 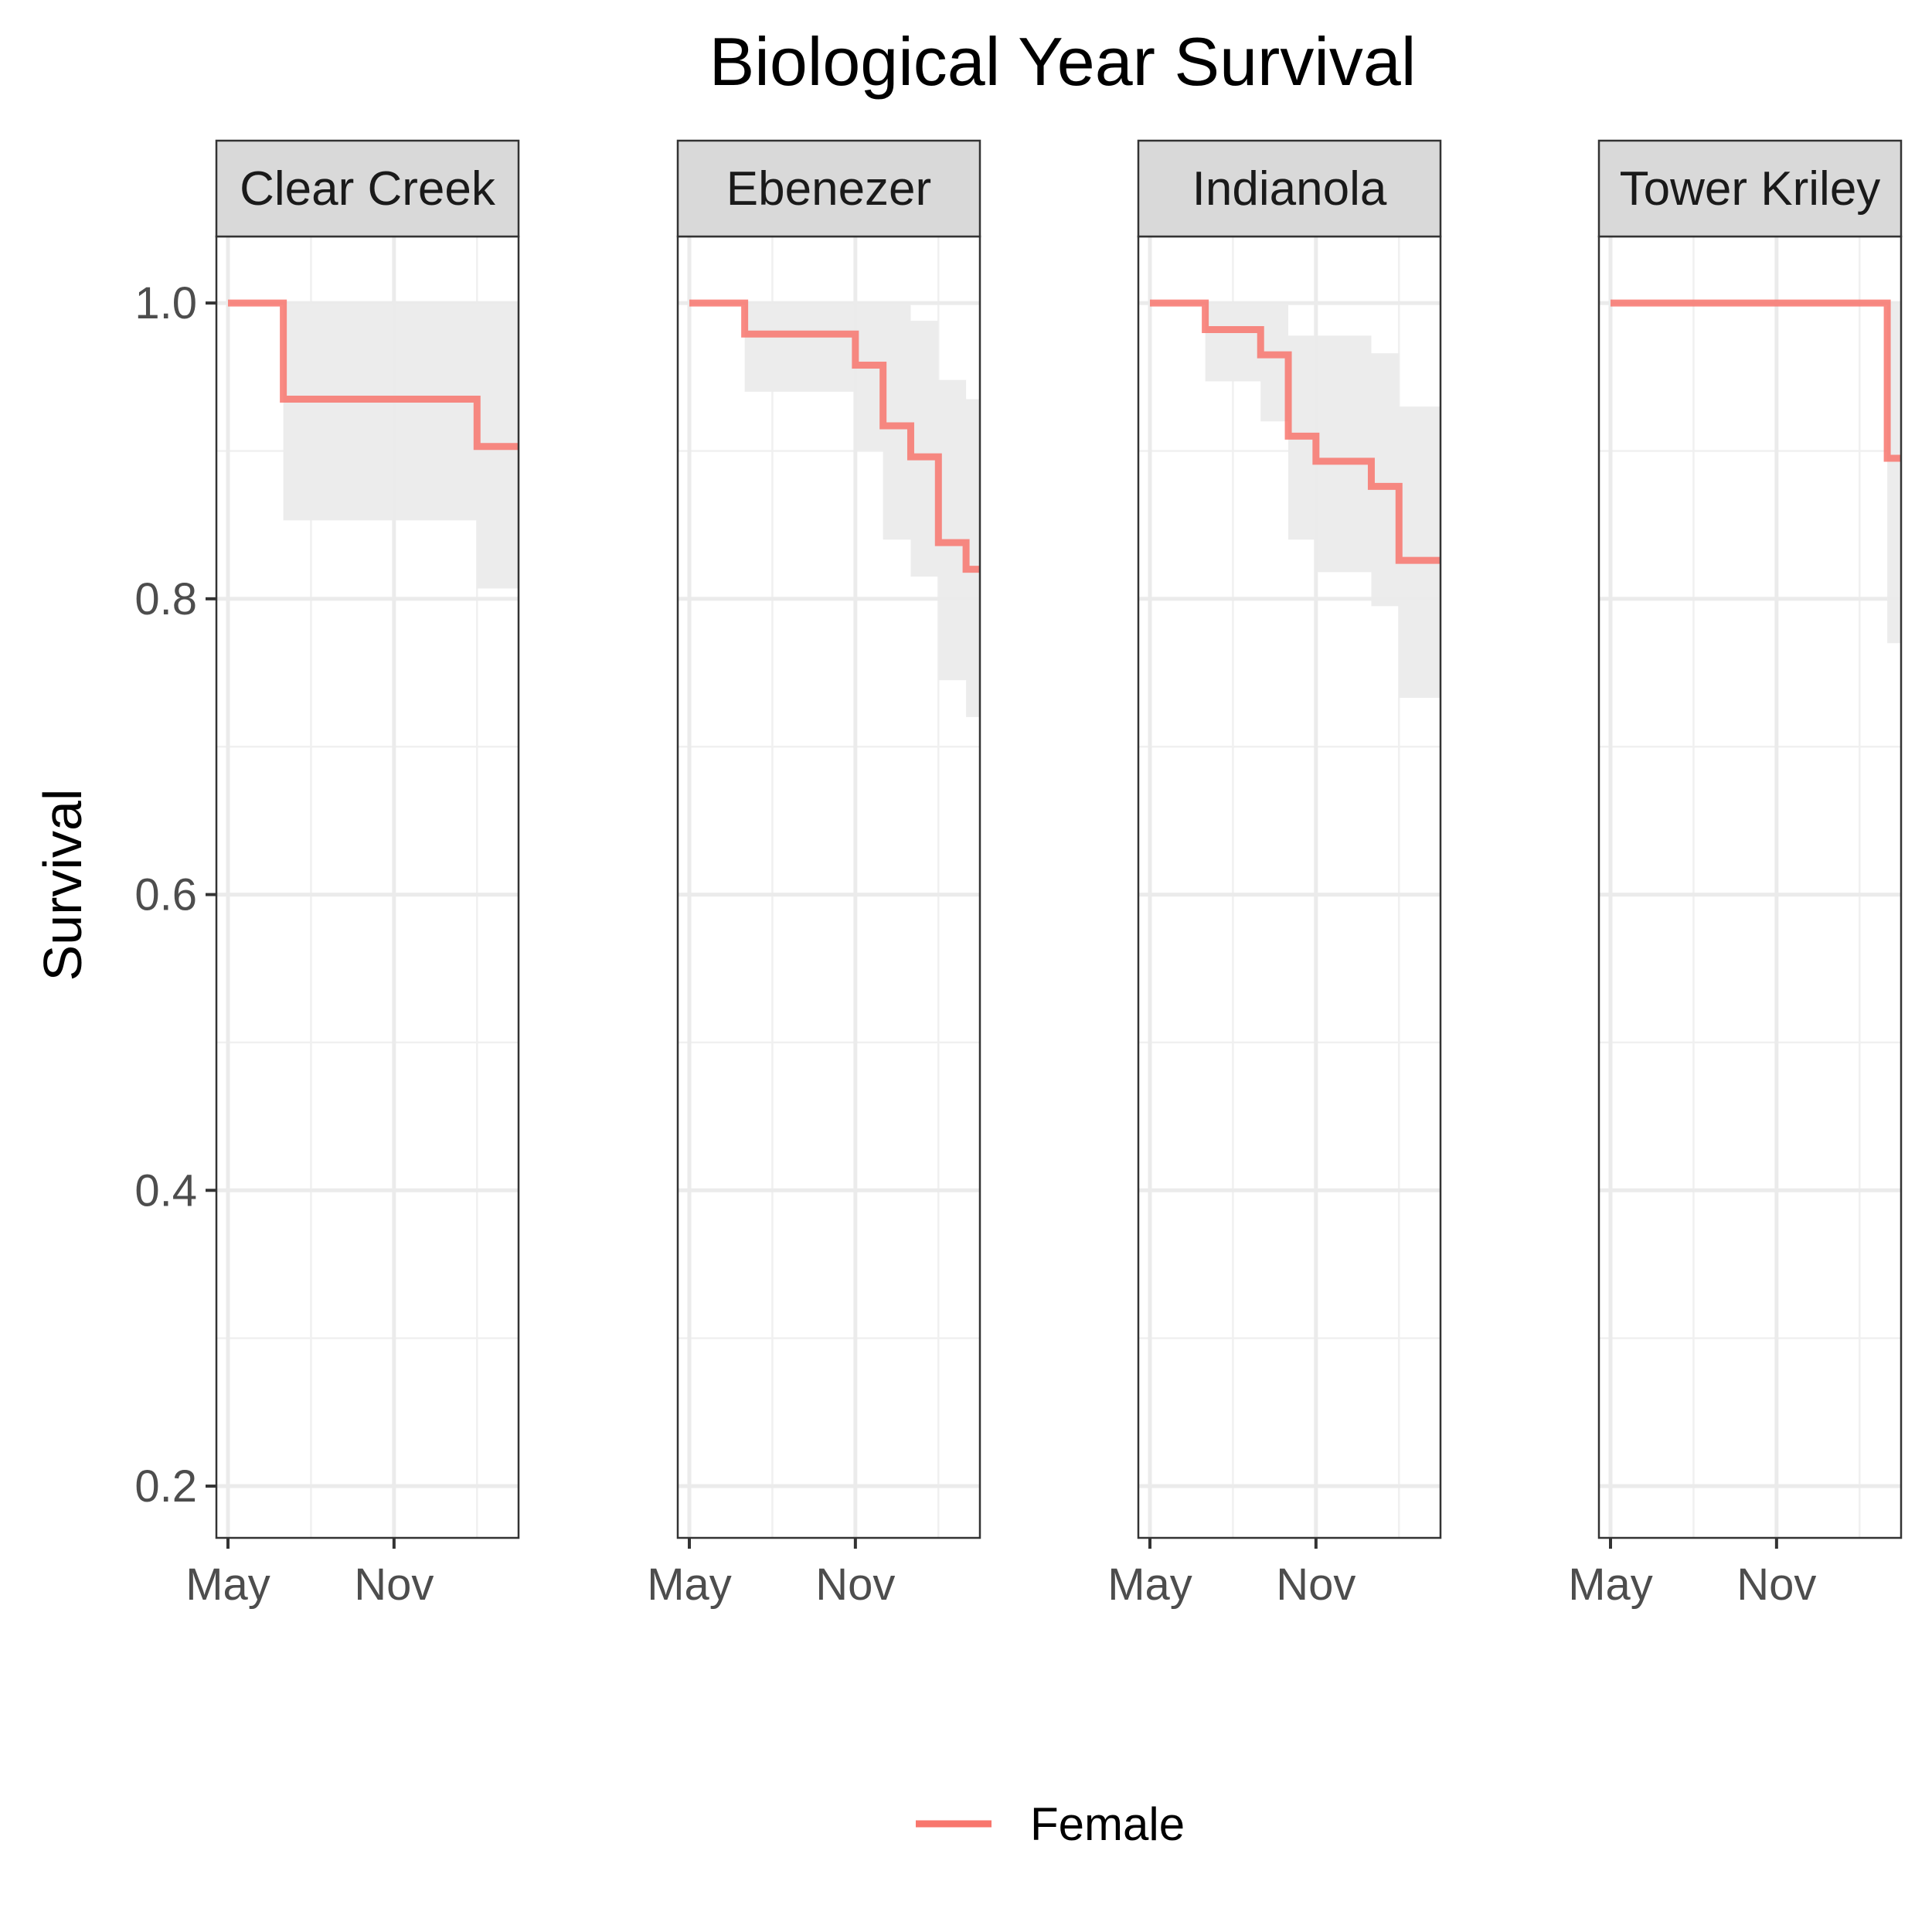 I want to click on facet-panel: Tower Kriley May Nov, so click(x=1736, y=875).